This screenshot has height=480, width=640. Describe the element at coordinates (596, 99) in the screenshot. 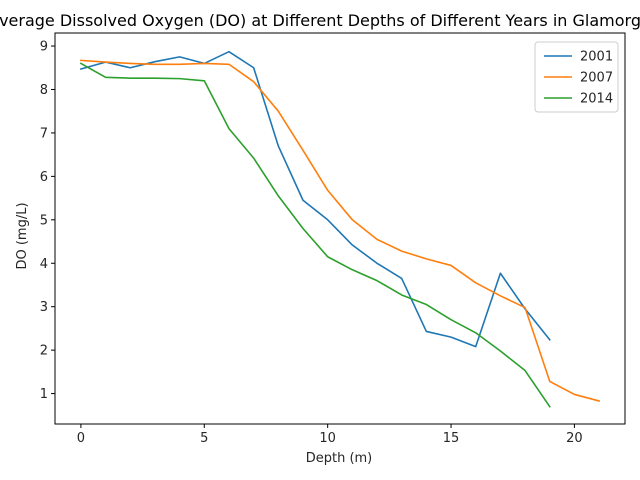

I see `legend-label: 2014` at that location.